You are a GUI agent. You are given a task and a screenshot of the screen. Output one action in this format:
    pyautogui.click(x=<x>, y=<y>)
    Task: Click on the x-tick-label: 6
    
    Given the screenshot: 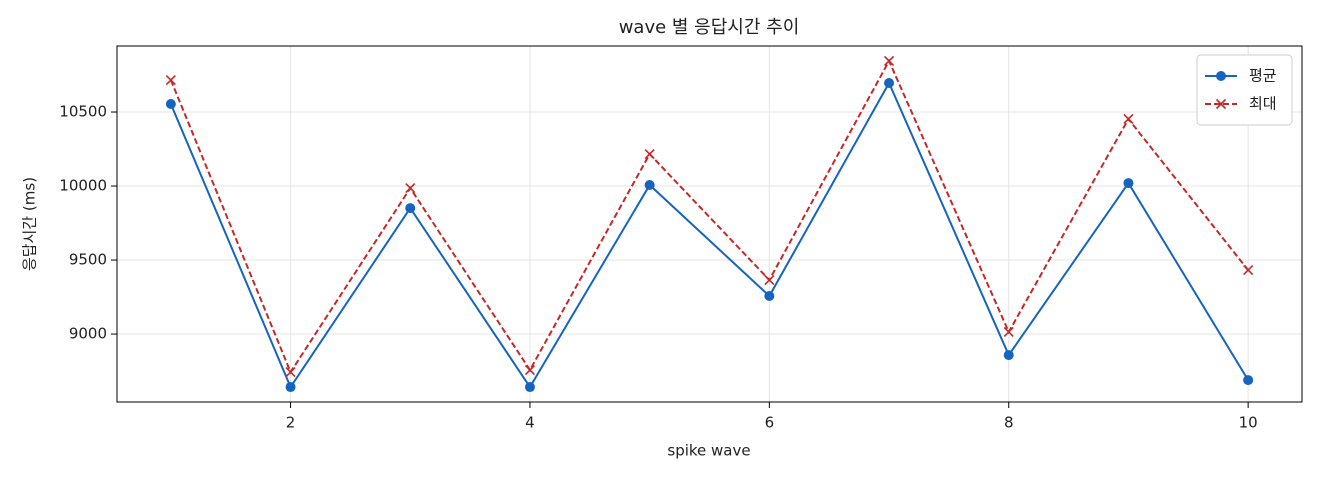 What is the action you would take?
    pyautogui.click(x=770, y=423)
    